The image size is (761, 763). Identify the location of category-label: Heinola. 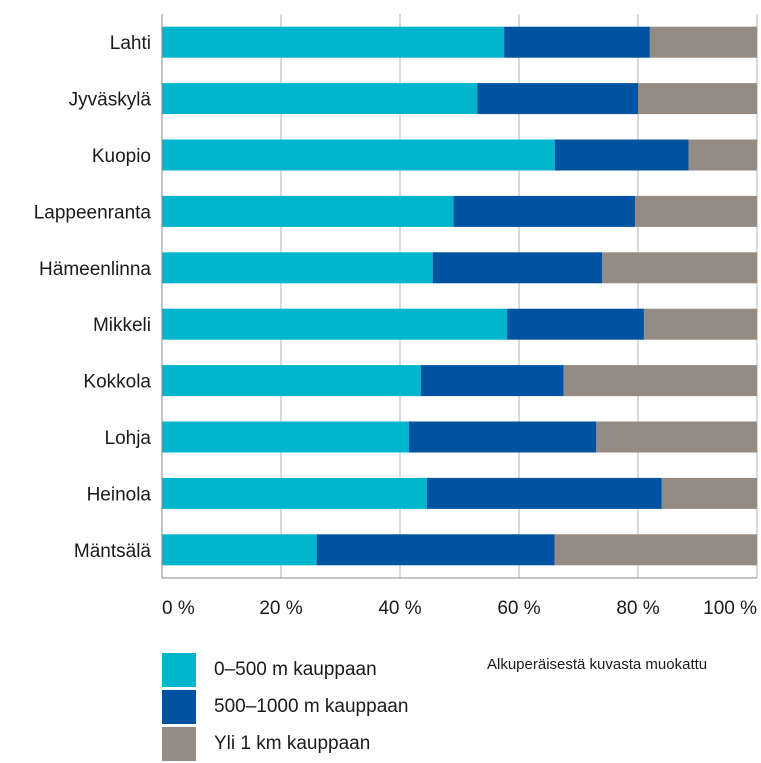
(119, 494).